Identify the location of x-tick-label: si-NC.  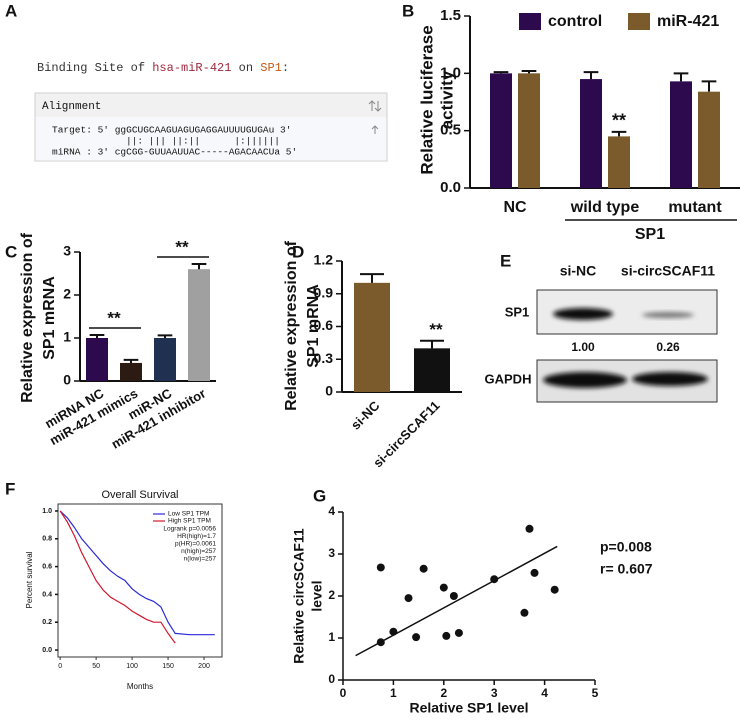
(365, 415).